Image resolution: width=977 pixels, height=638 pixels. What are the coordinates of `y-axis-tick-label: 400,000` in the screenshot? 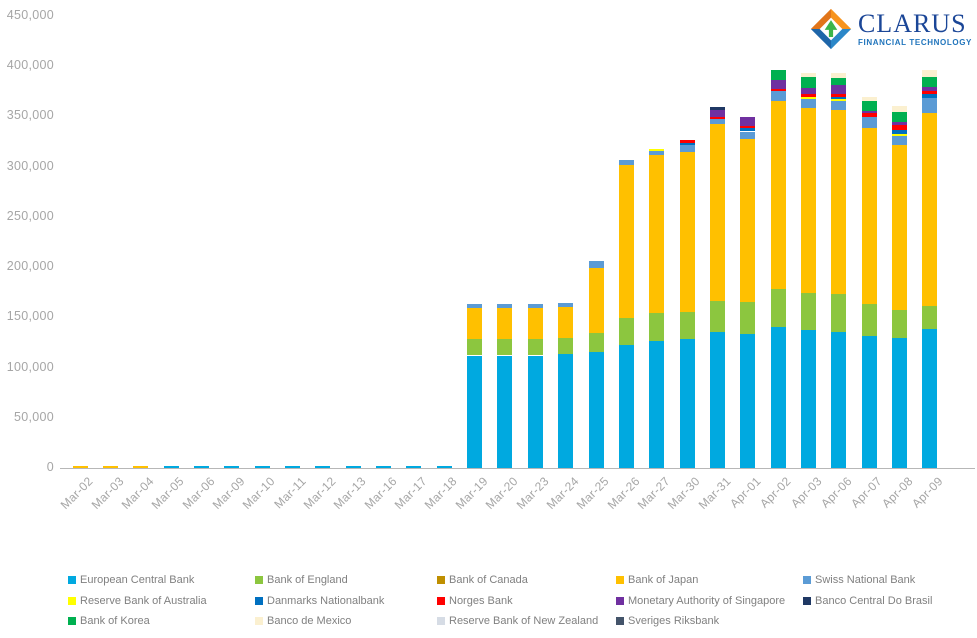 It's located at (30, 65).